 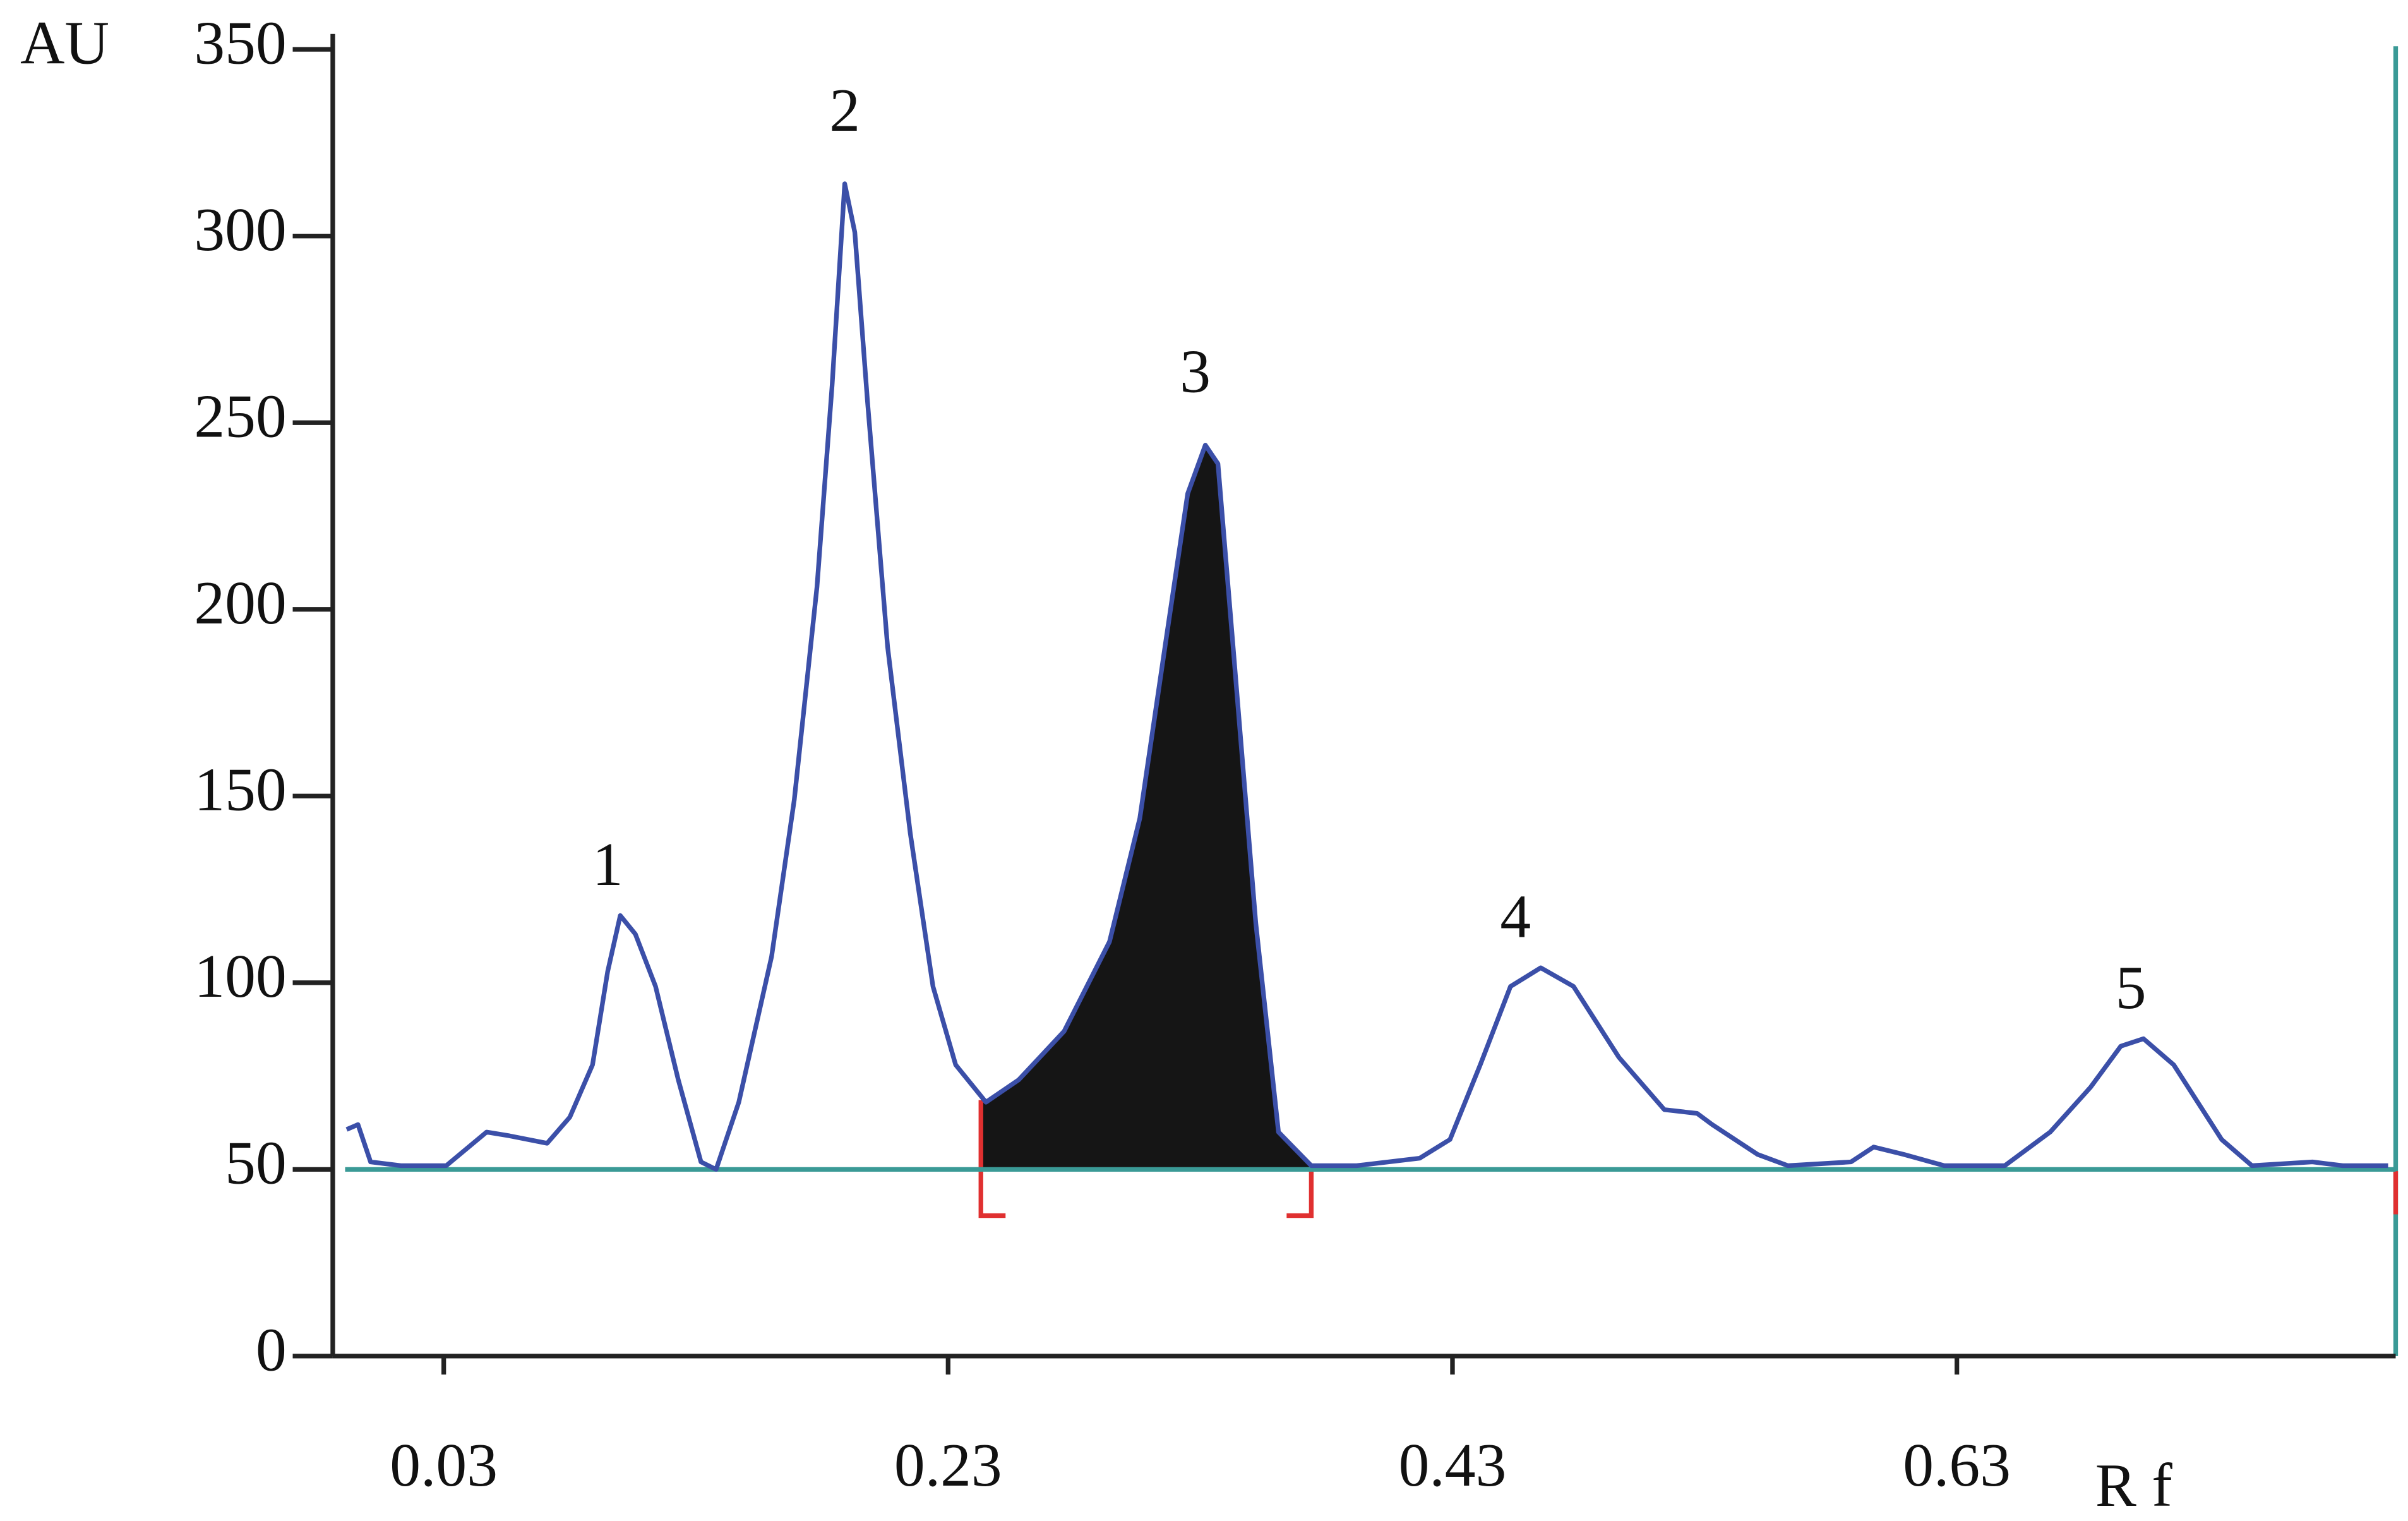 What do you see at coordinates (444, 1465) in the screenshot?
I see `x-tick-label: 0.03` at bounding box center [444, 1465].